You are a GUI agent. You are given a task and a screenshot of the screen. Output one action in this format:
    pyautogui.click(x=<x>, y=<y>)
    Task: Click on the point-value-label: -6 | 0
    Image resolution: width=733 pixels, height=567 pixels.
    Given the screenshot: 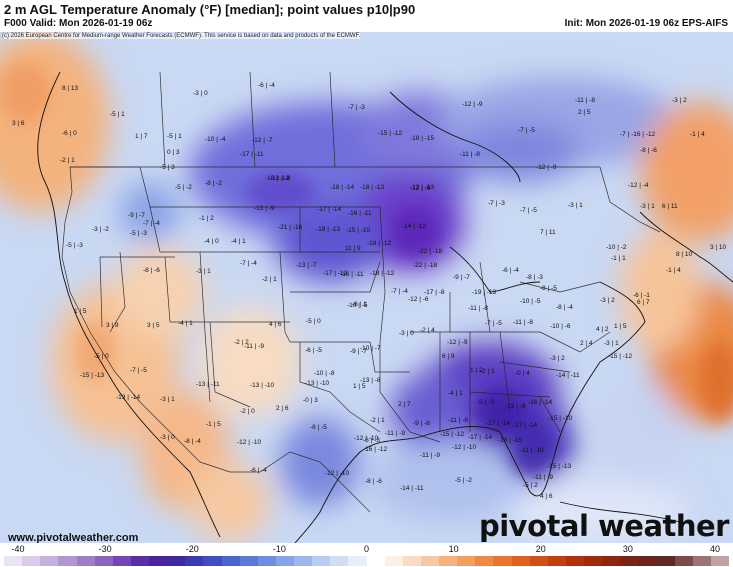 What is the action you would take?
    pyautogui.click(x=69, y=133)
    